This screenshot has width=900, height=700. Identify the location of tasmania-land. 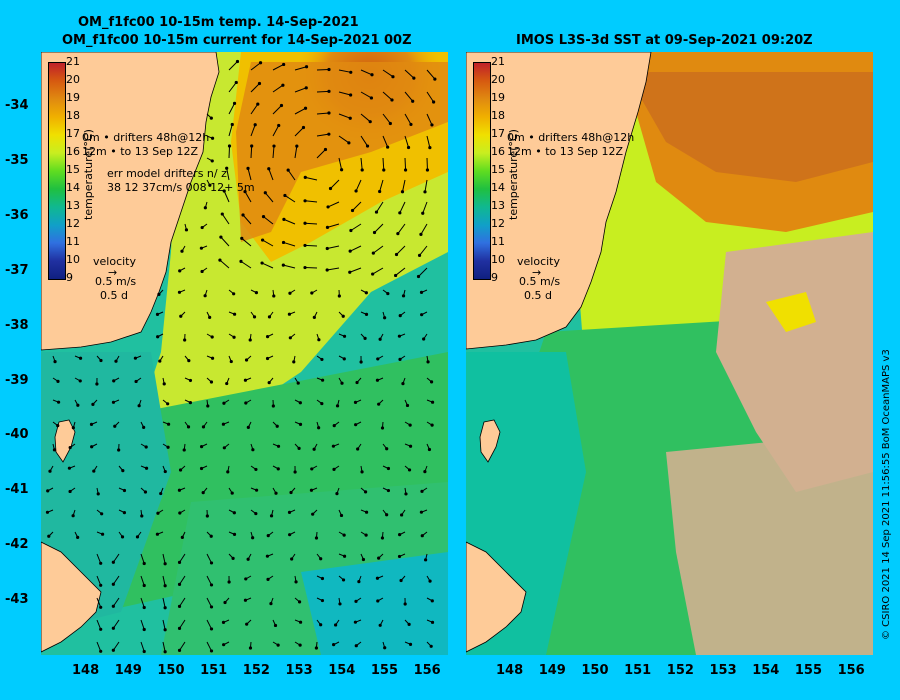
(71, 597).